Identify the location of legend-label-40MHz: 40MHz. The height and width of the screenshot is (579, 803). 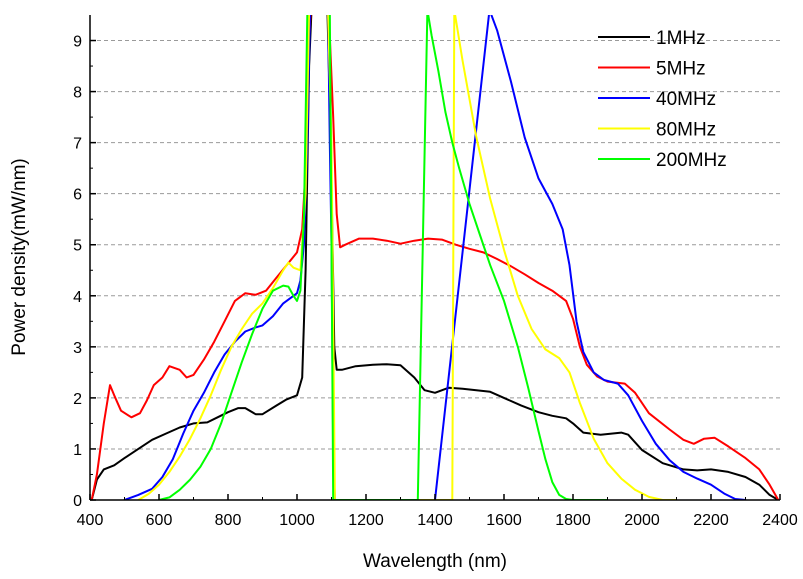
(686, 99).